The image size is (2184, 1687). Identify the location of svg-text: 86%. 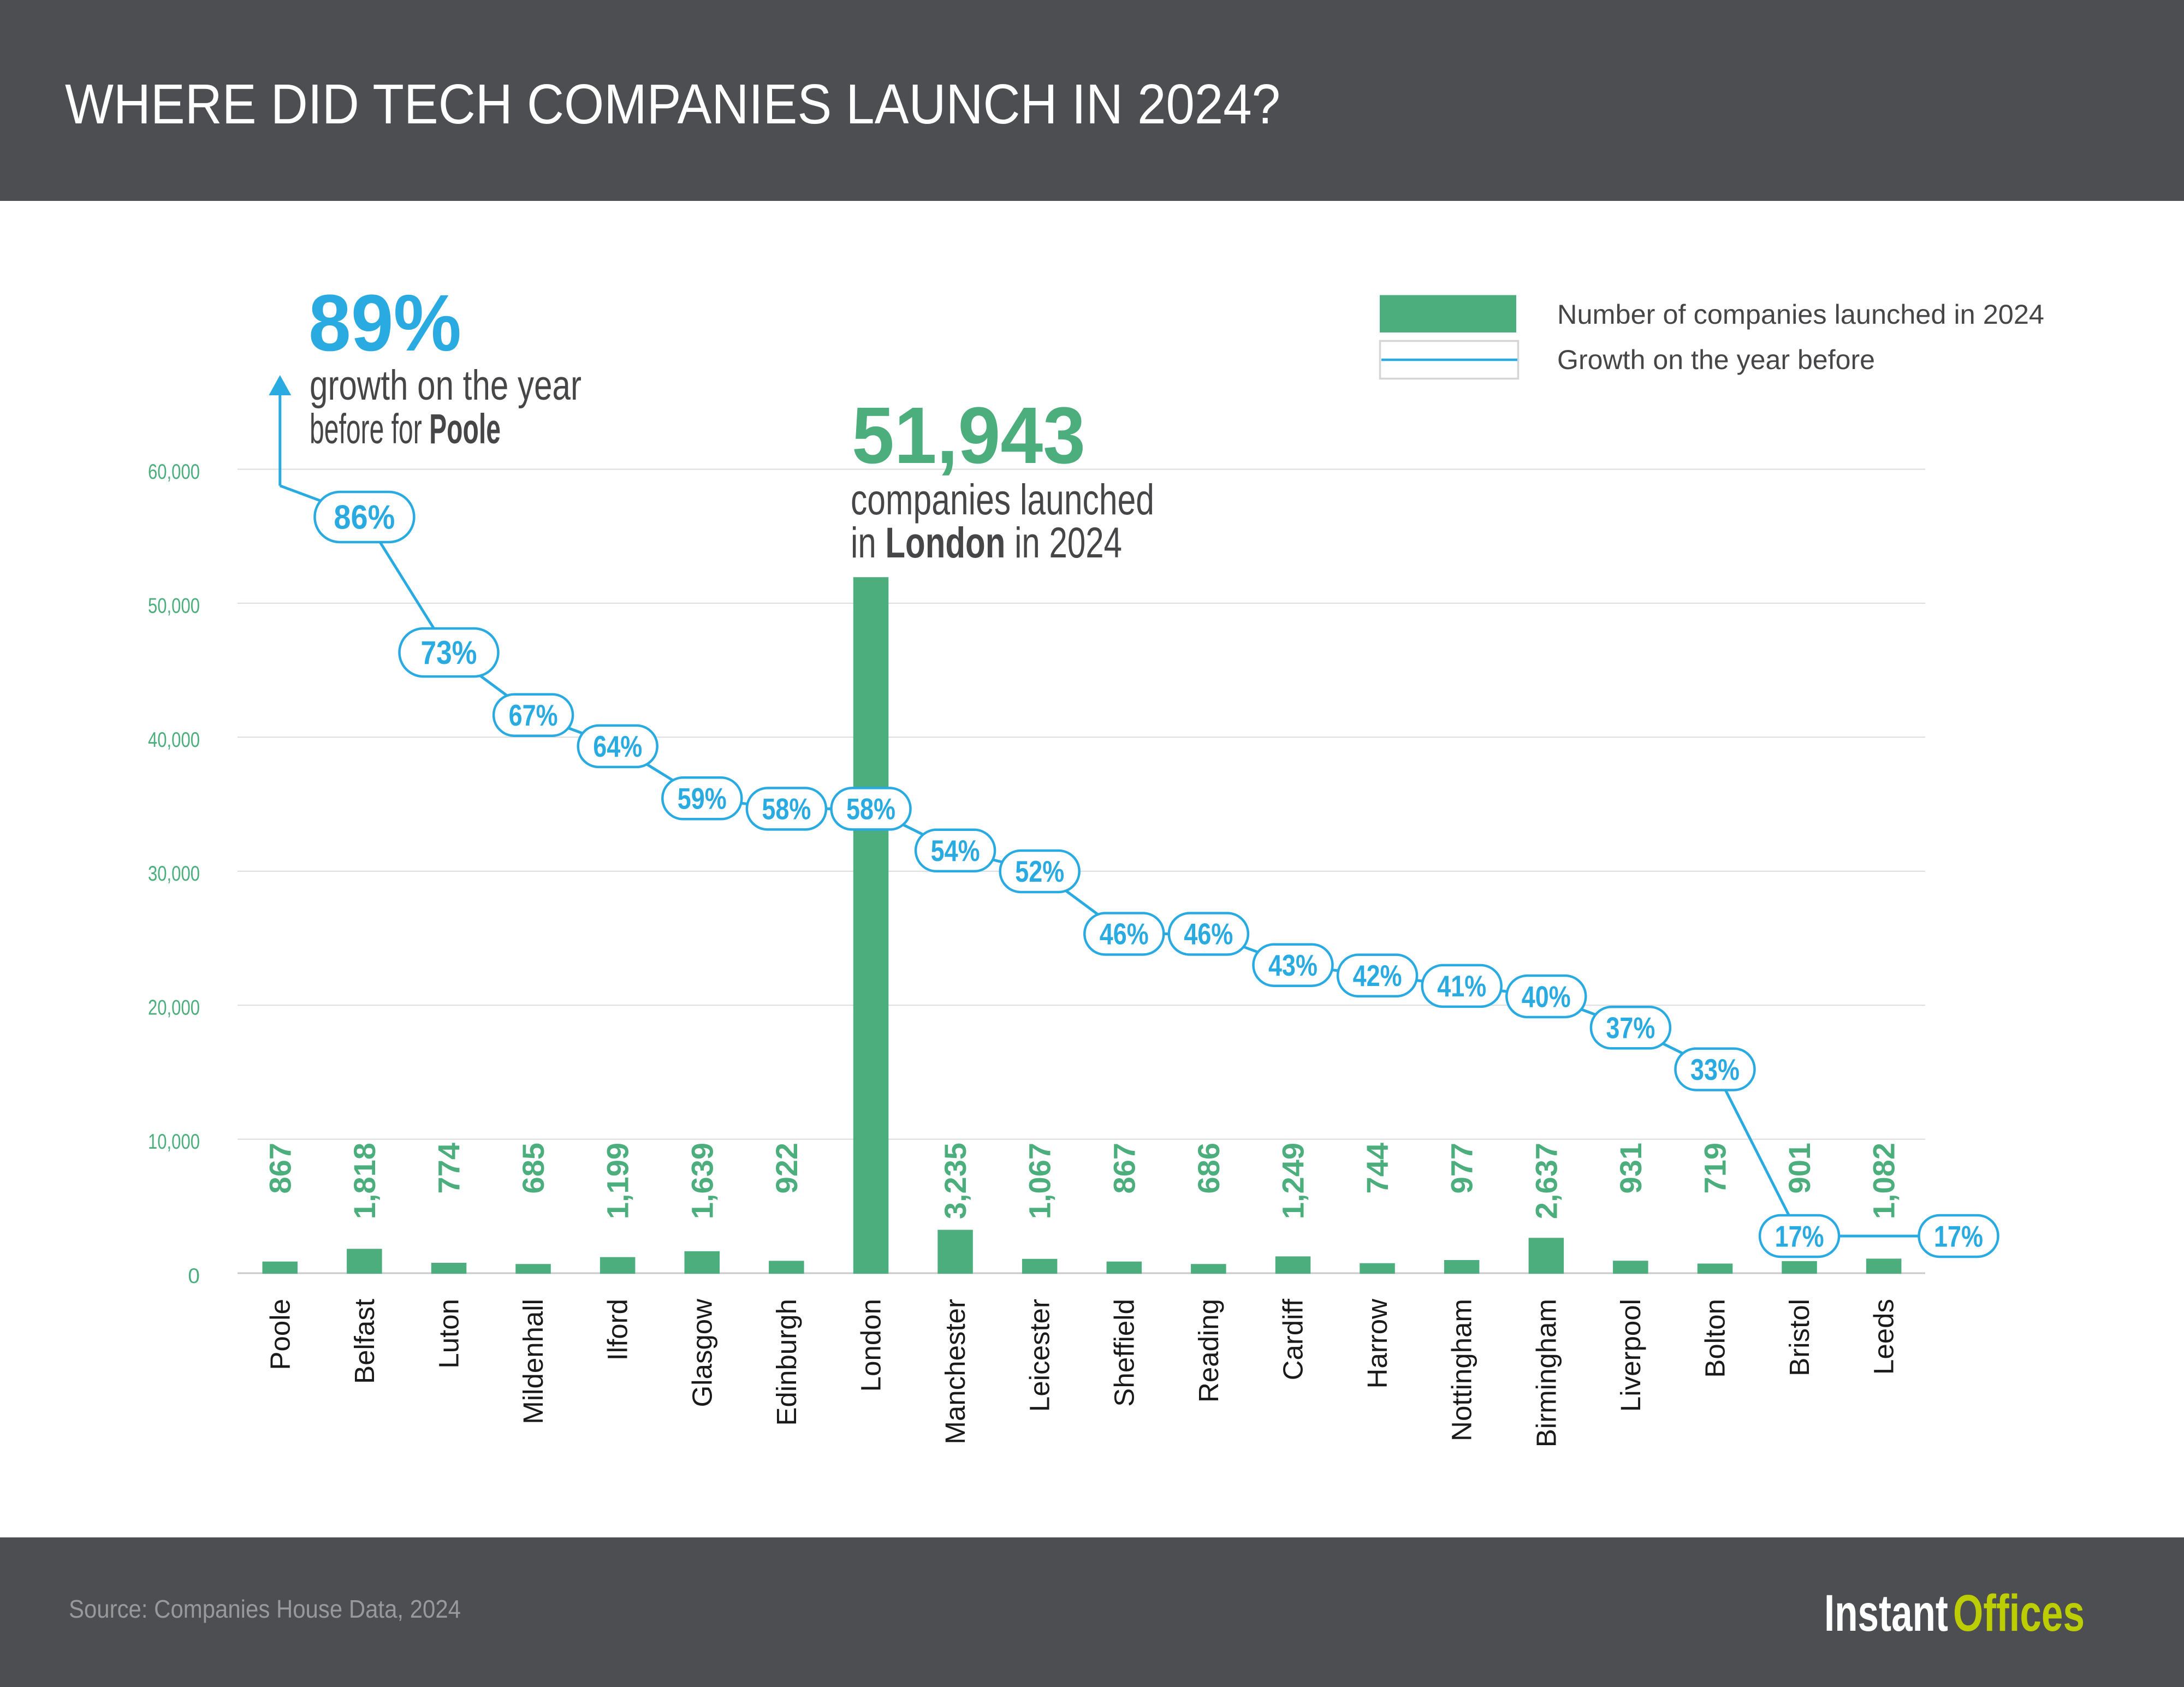
(364, 518).